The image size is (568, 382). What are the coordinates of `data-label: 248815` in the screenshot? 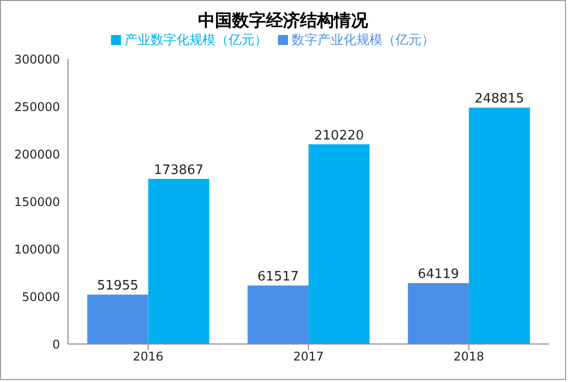 It's located at (499, 99).